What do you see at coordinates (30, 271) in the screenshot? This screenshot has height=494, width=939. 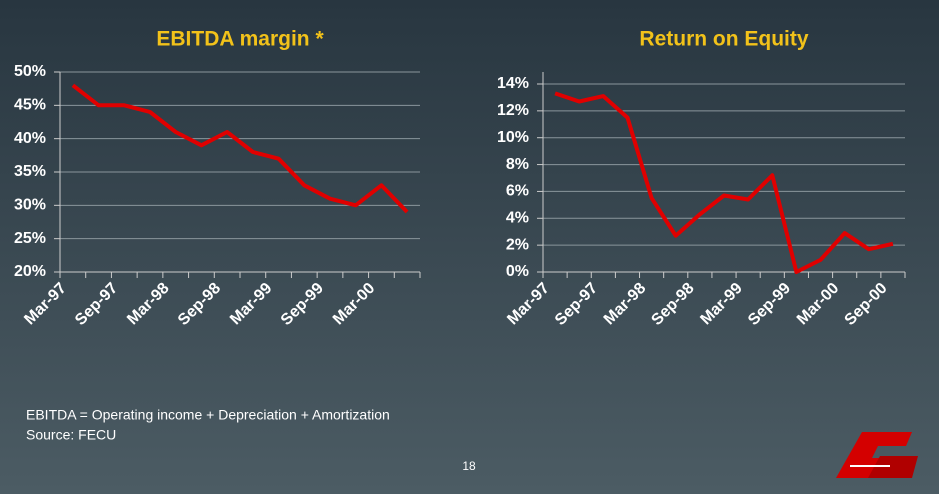 I see `y-tick-label: 20%` at bounding box center [30, 271].